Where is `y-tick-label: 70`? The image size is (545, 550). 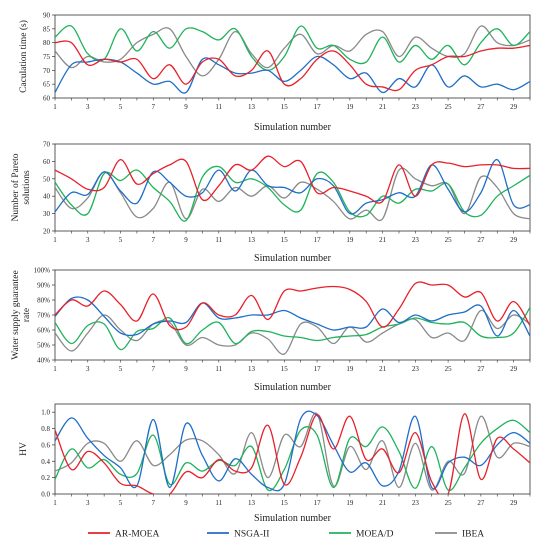 y-tick-label: 70 is located at coordinates (47, 145).